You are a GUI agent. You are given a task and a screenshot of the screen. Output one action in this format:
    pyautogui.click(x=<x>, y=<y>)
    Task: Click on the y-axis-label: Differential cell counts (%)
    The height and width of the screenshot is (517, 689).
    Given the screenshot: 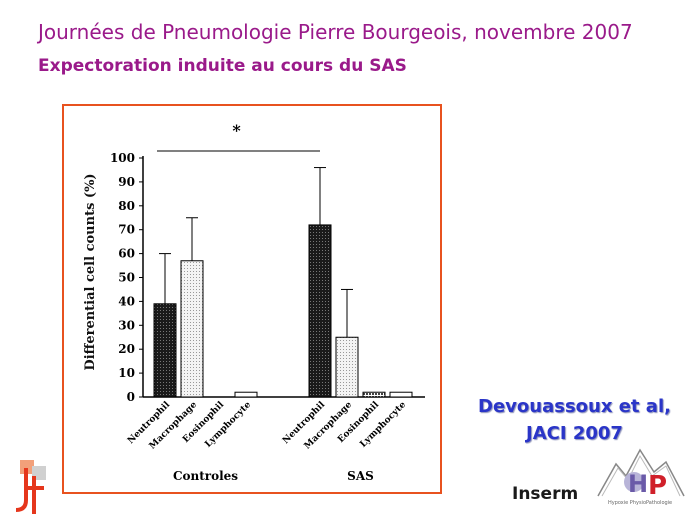 What is the action you would take?
    pyautogui.click(x=90, y=271)
    